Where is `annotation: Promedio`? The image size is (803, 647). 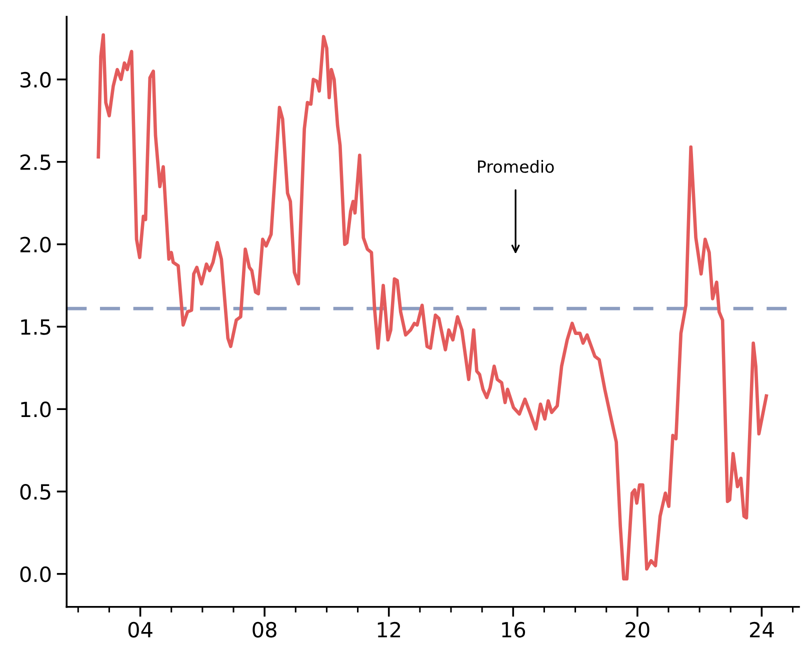
annotation: Promedio is located at coordinates (516, 166).